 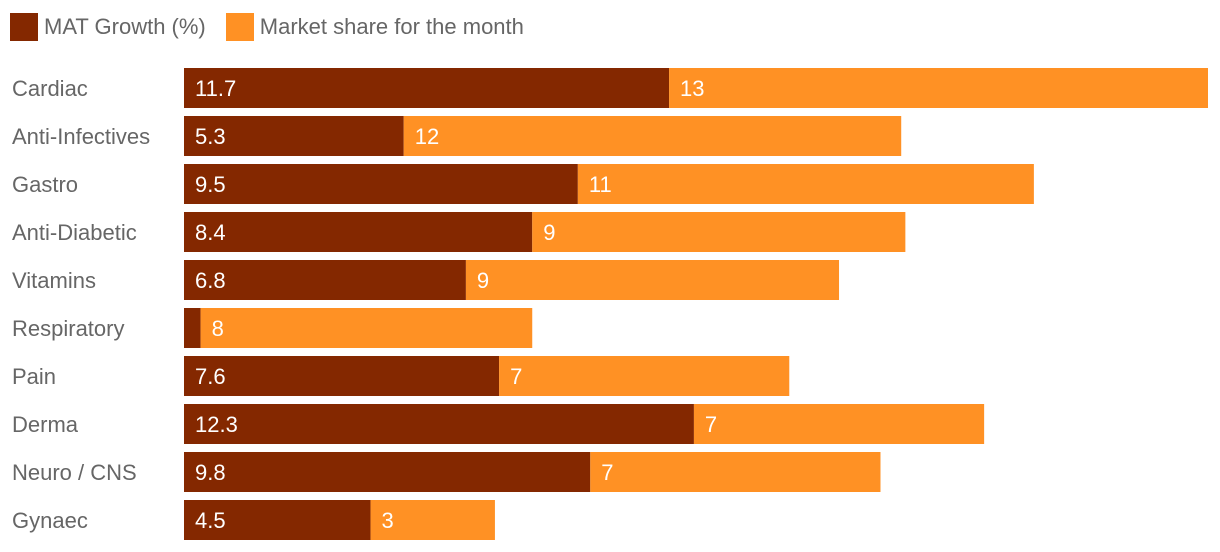 I want to click on value-label-mat-growth-gynaec: 4.5, so click(x=210, y=520).